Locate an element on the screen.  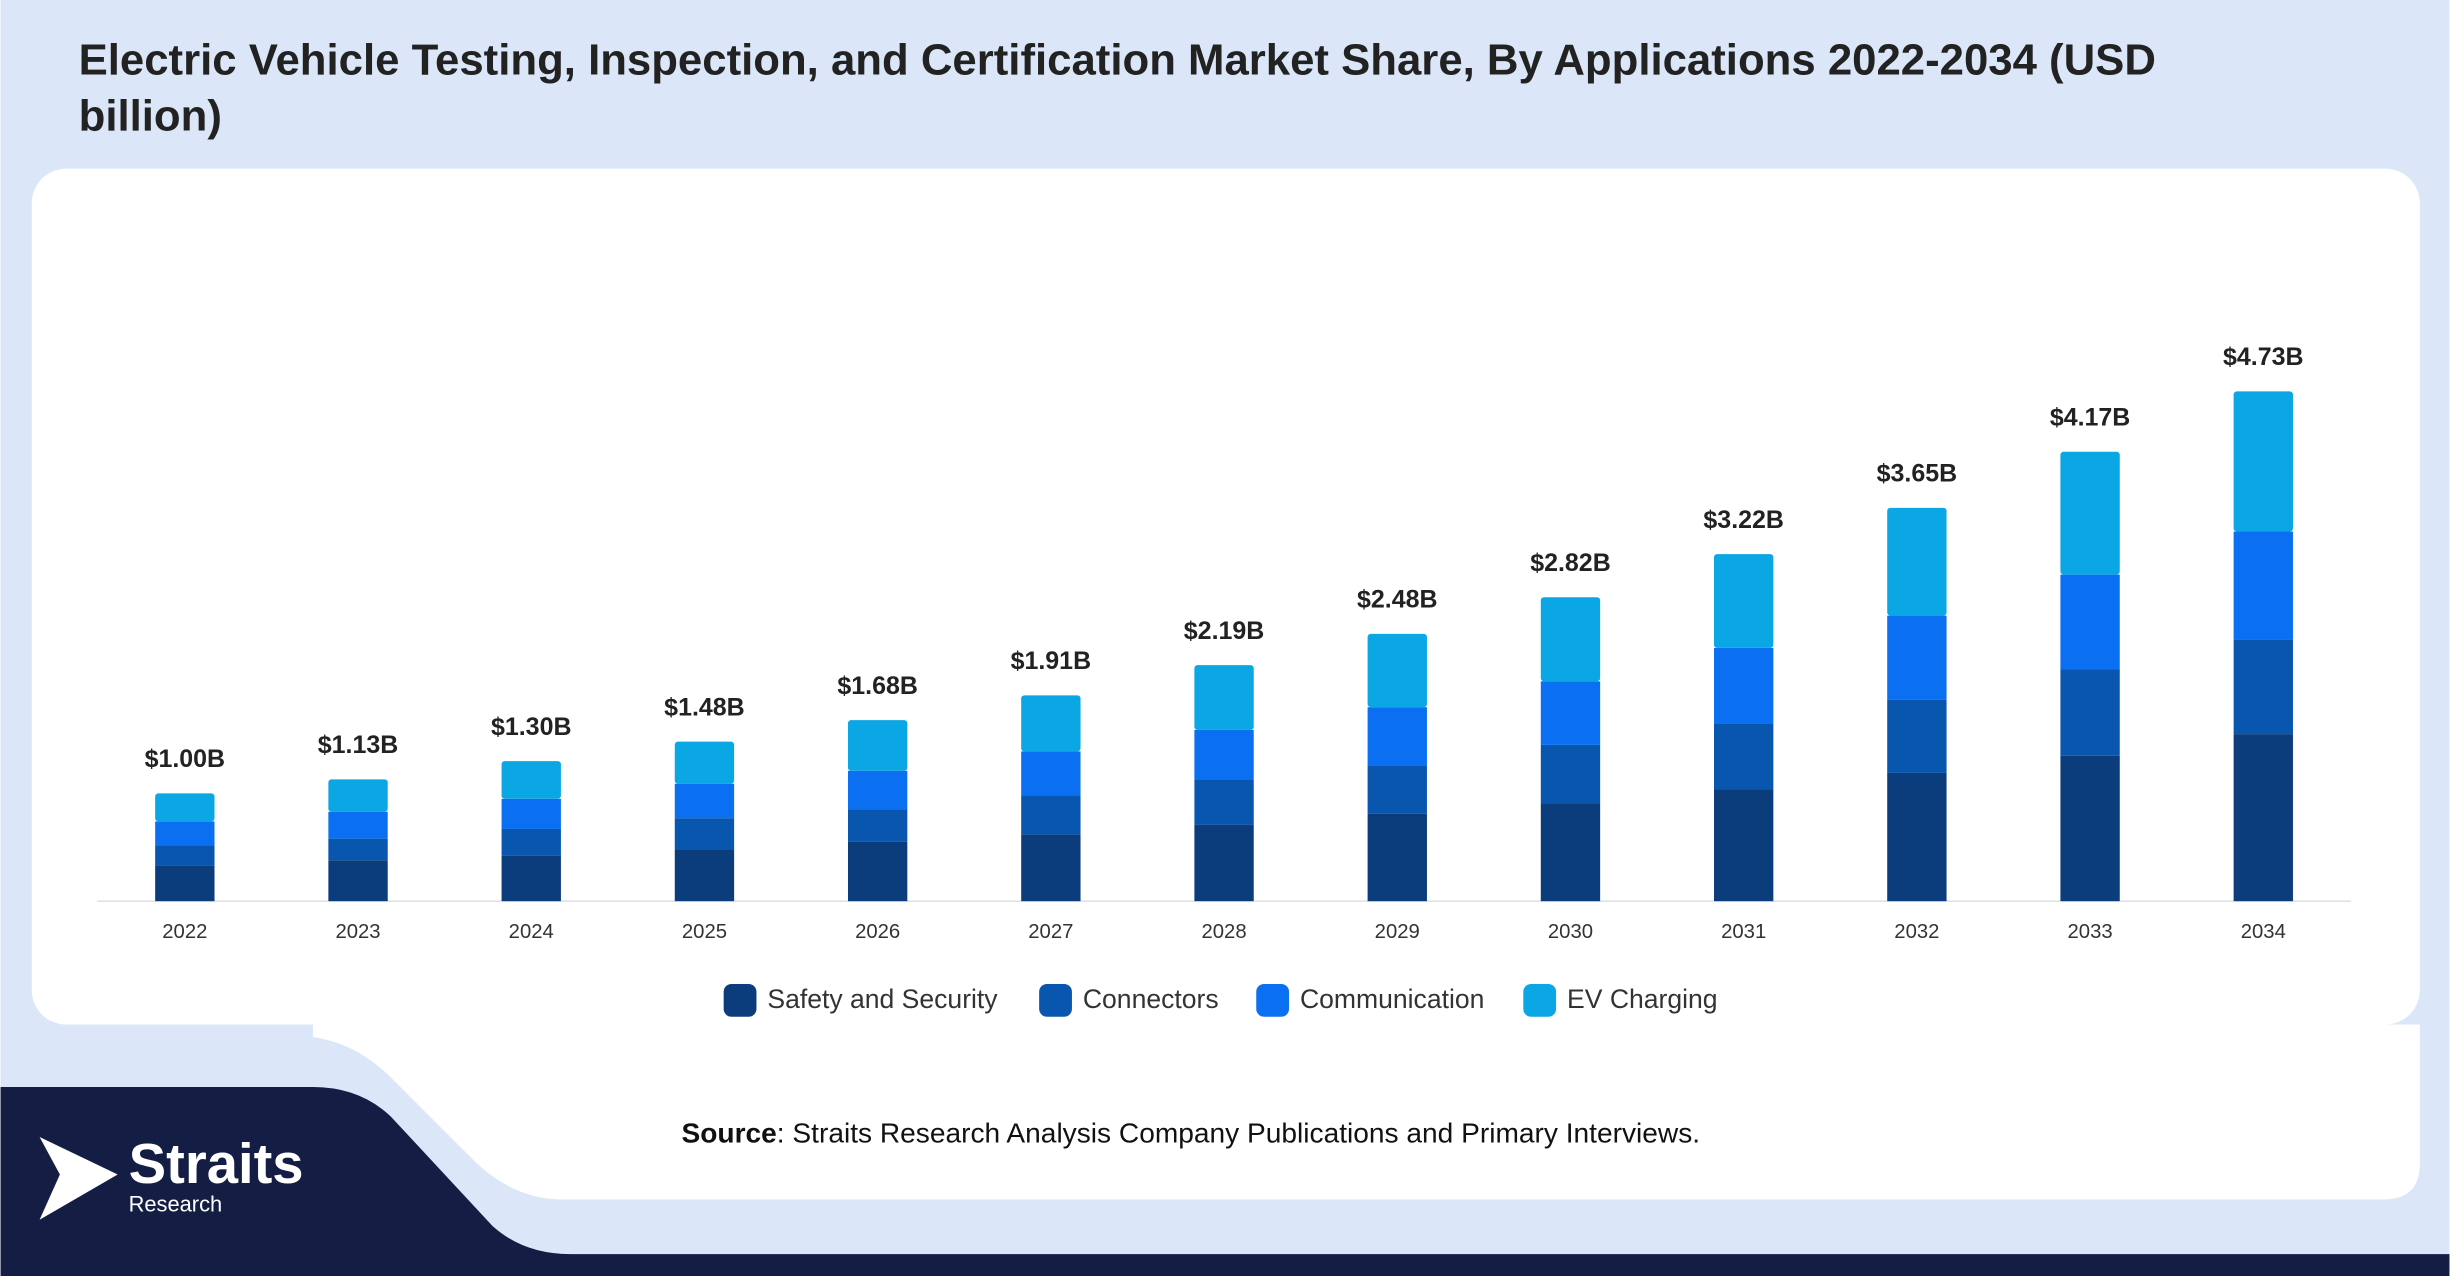
legend-label: Safety and Security is located at coordinates (882, 999).